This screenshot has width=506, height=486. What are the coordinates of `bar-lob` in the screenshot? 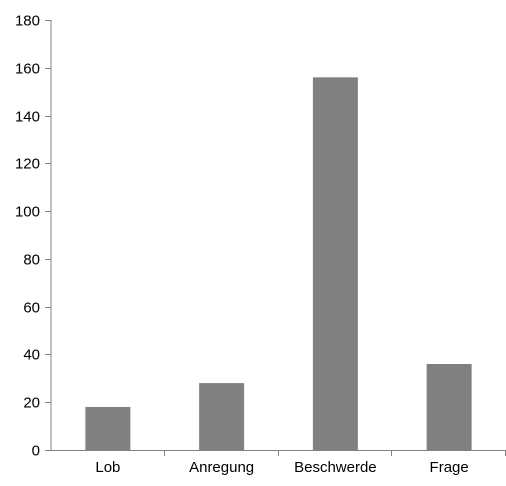 It's located at (108, 428).